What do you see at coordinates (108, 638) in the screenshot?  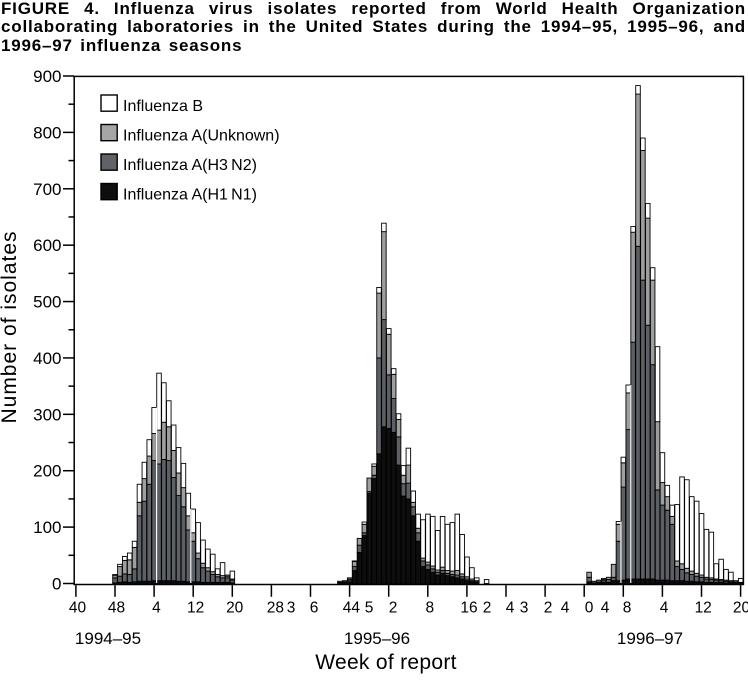 I see `svg-text: 1994–95` at bounding box center [108, 638].